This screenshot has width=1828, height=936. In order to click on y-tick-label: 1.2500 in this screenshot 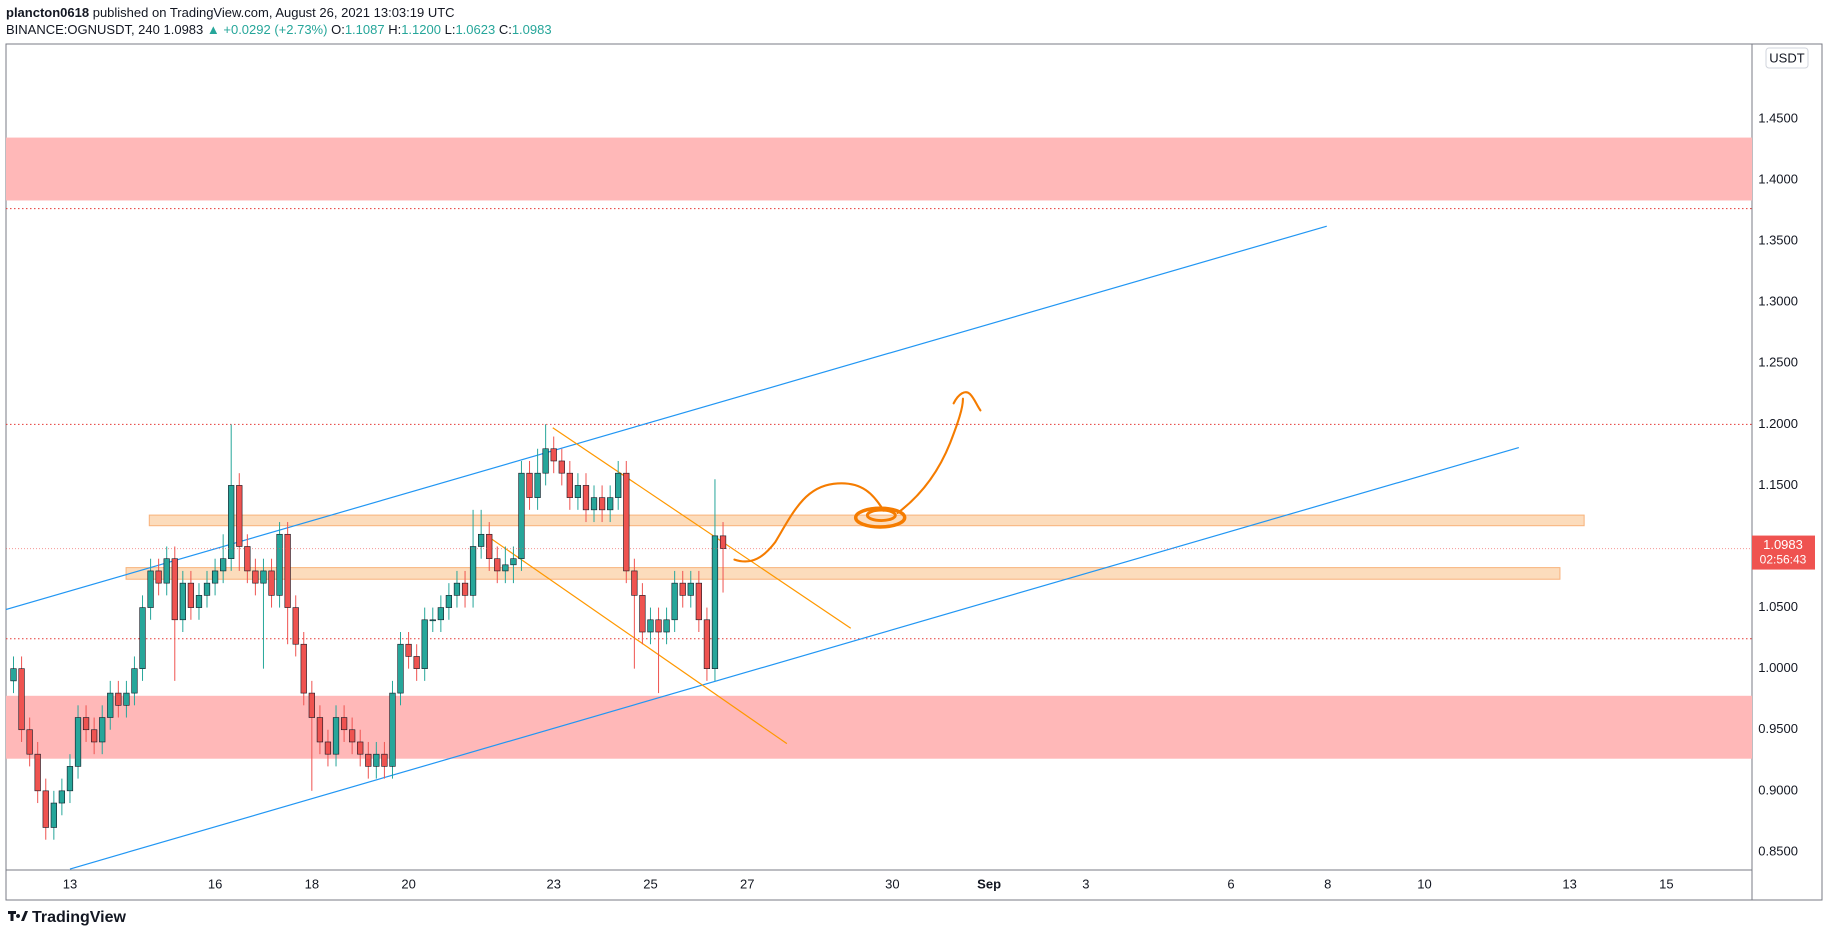, I will do `click(1778, 362)`.